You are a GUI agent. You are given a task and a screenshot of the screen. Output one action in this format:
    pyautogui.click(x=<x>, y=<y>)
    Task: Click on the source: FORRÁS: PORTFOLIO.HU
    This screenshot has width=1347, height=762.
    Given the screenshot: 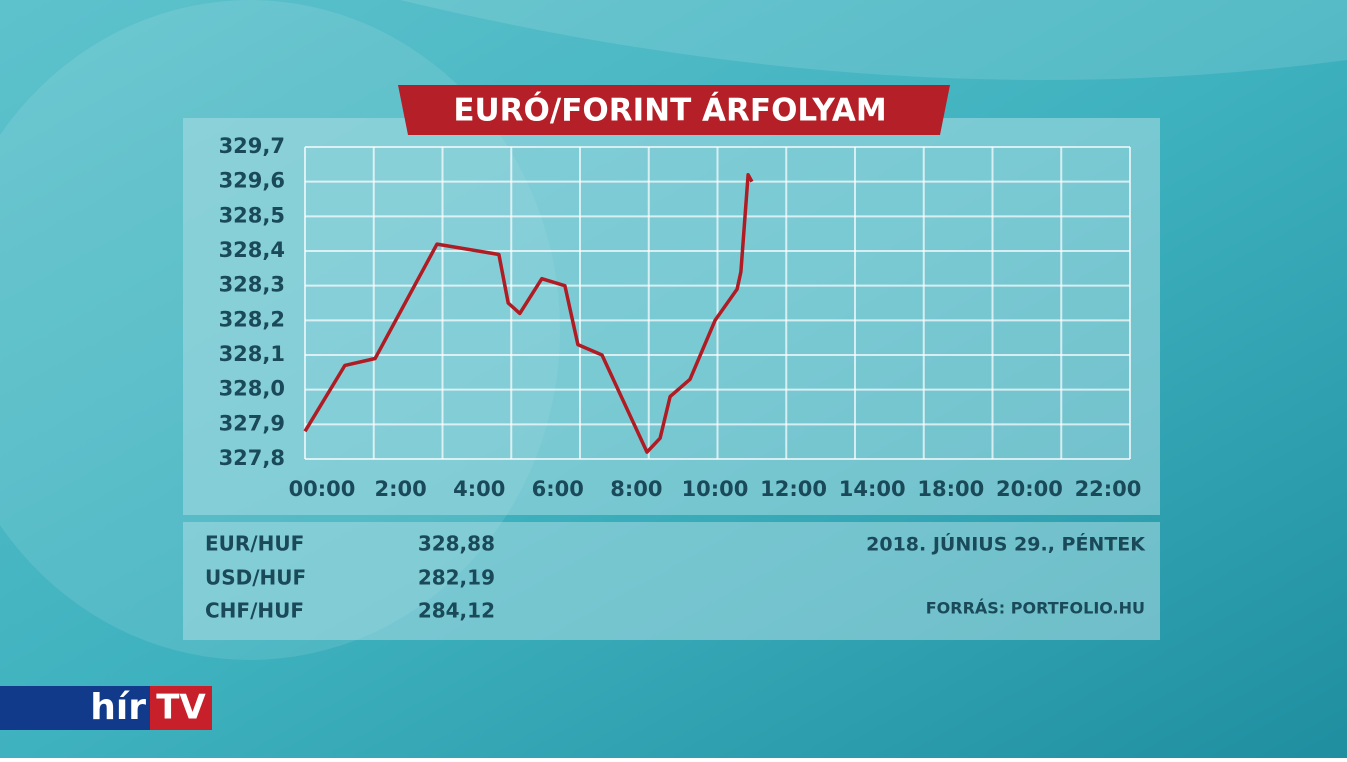 What is the action you would take?
    pyautogui.click(x=1035, y=608)
    